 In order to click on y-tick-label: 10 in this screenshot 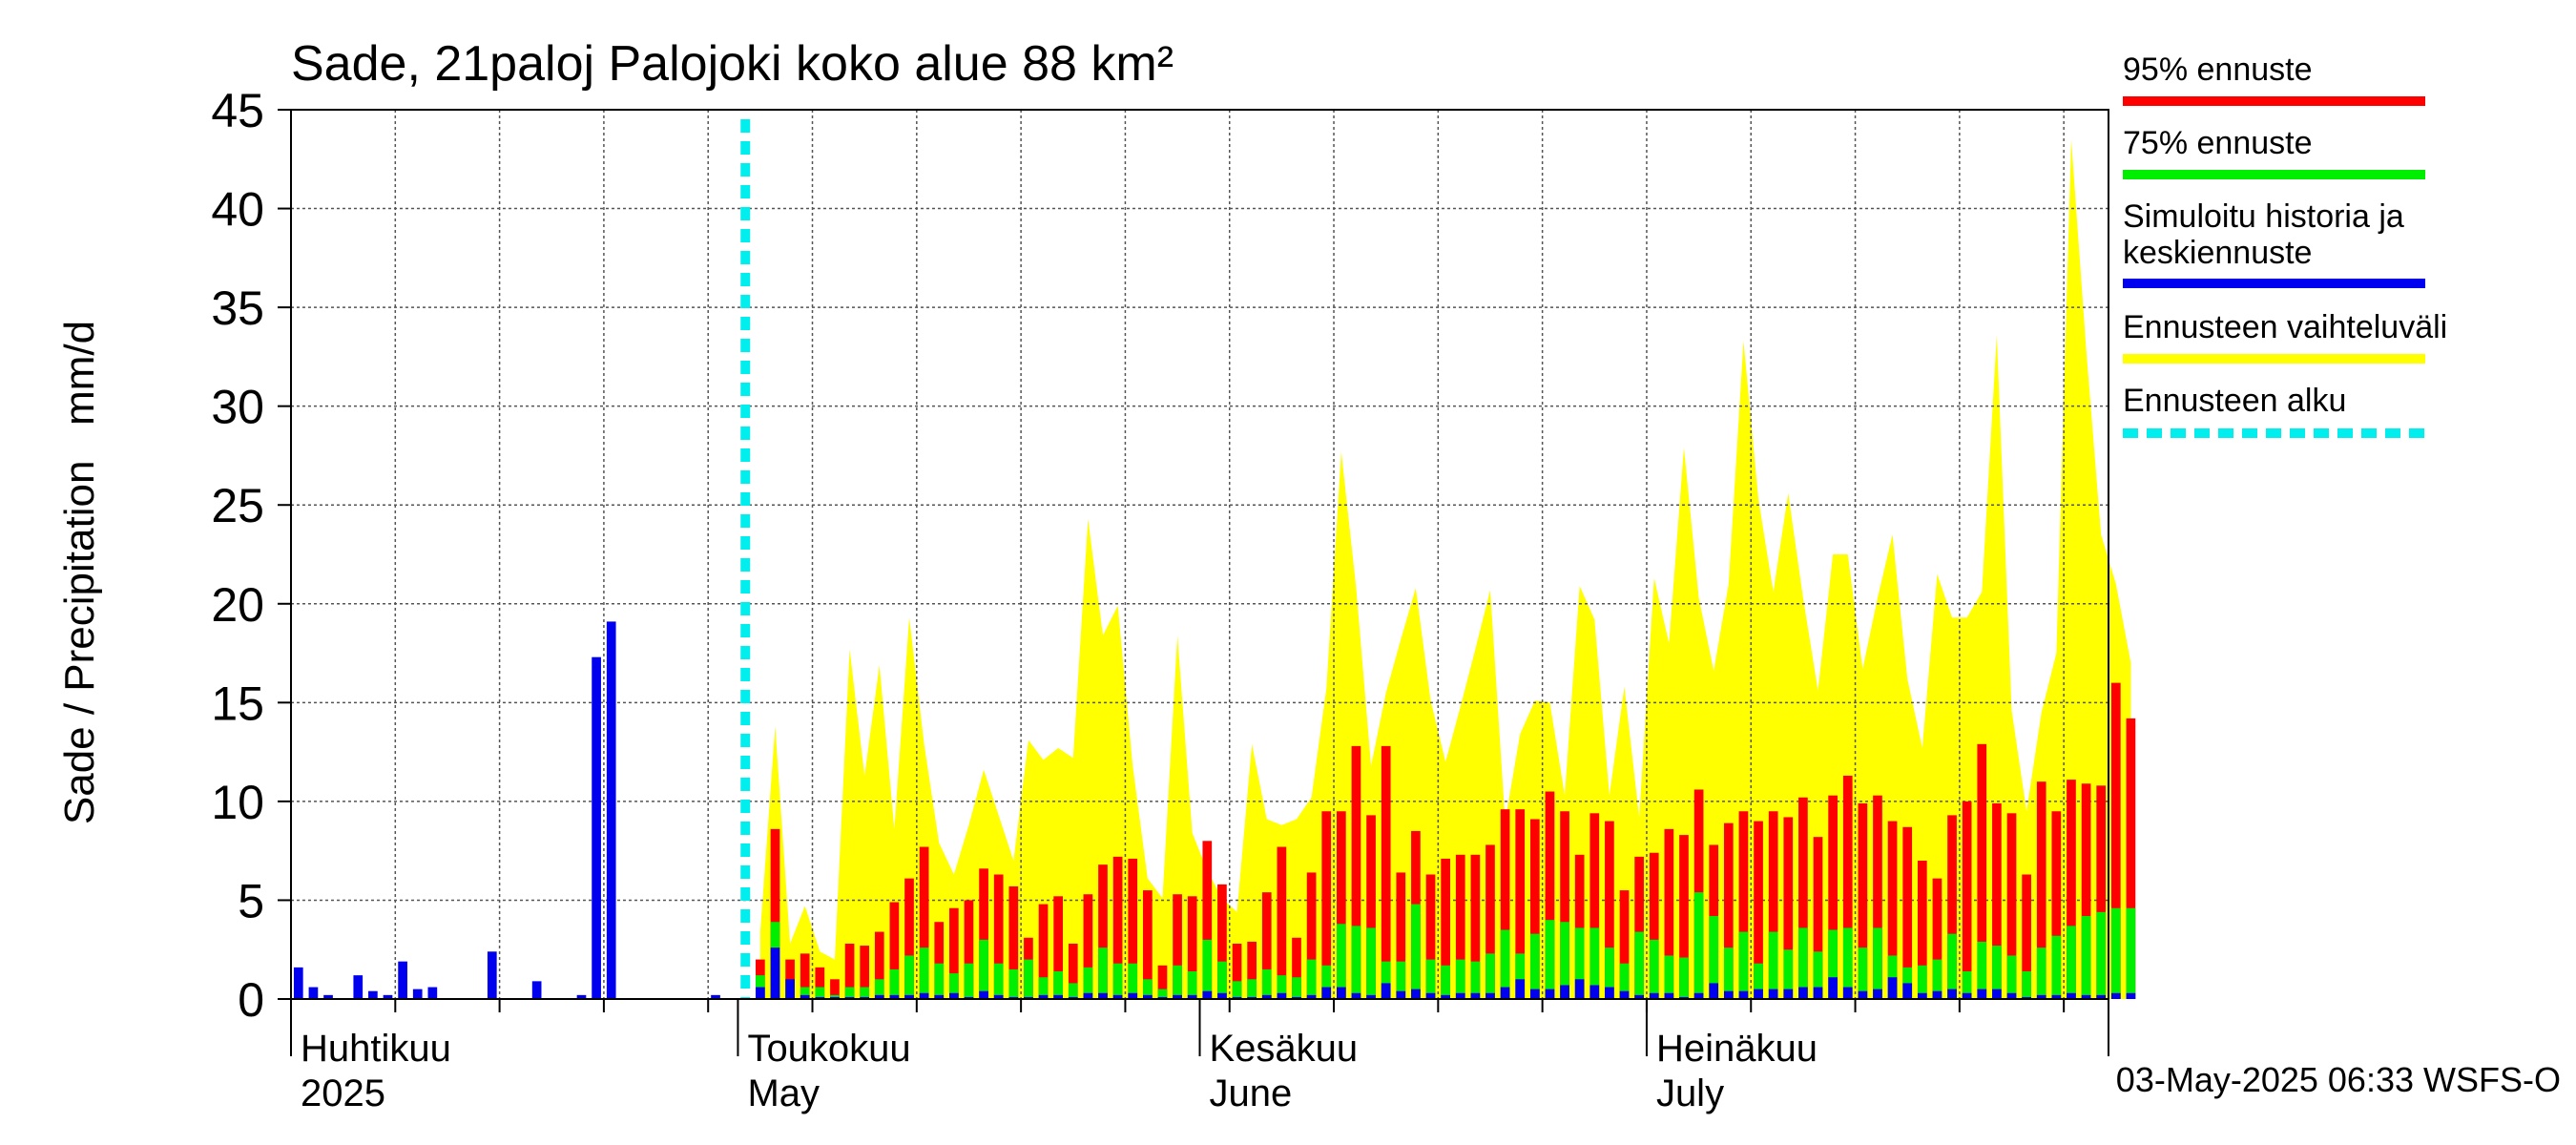, I will do `click(237, 802)`.